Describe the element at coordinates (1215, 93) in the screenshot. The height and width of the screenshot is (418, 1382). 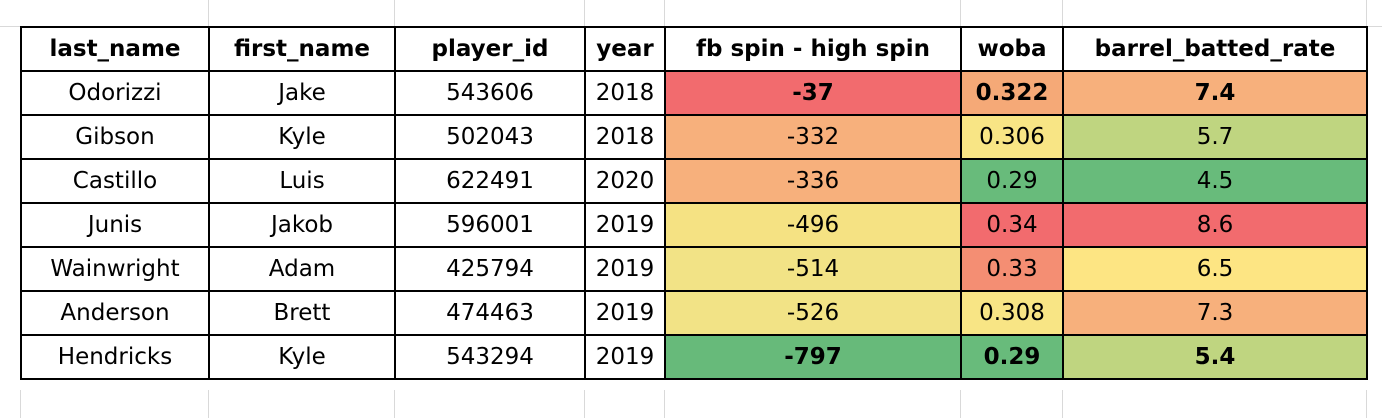
I see `cell-barrel-batted-rate: 7.4` at that location.